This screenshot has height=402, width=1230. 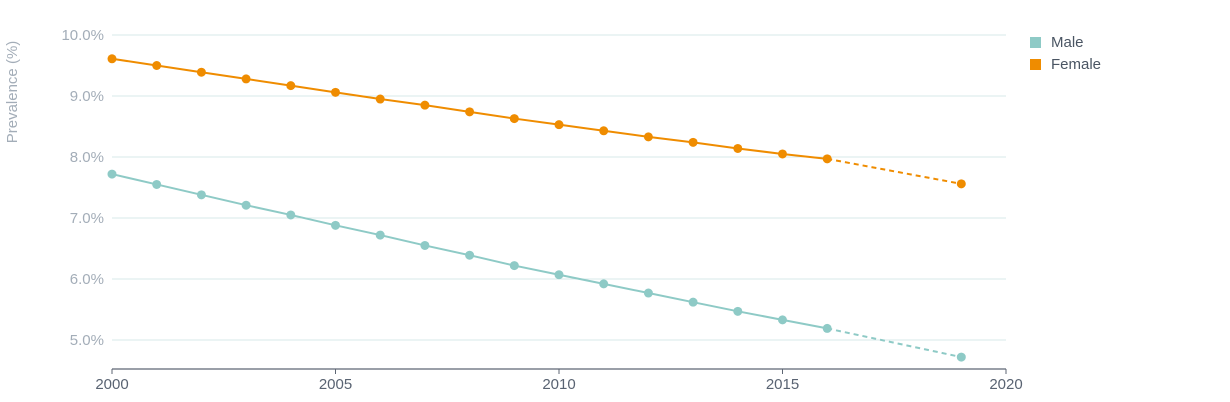 What do you see at coordinates (87, 218) in the screenshot?
I see `y-tick-label: 7.0%` at bounding box center [87, 218].